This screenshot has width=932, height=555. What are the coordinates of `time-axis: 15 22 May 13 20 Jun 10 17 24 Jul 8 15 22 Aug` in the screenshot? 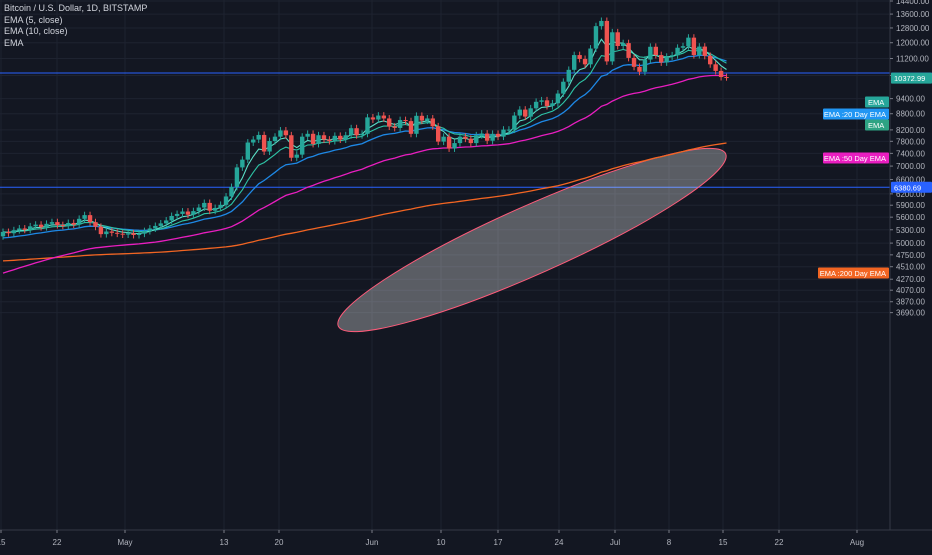 It's located at (466, 539).